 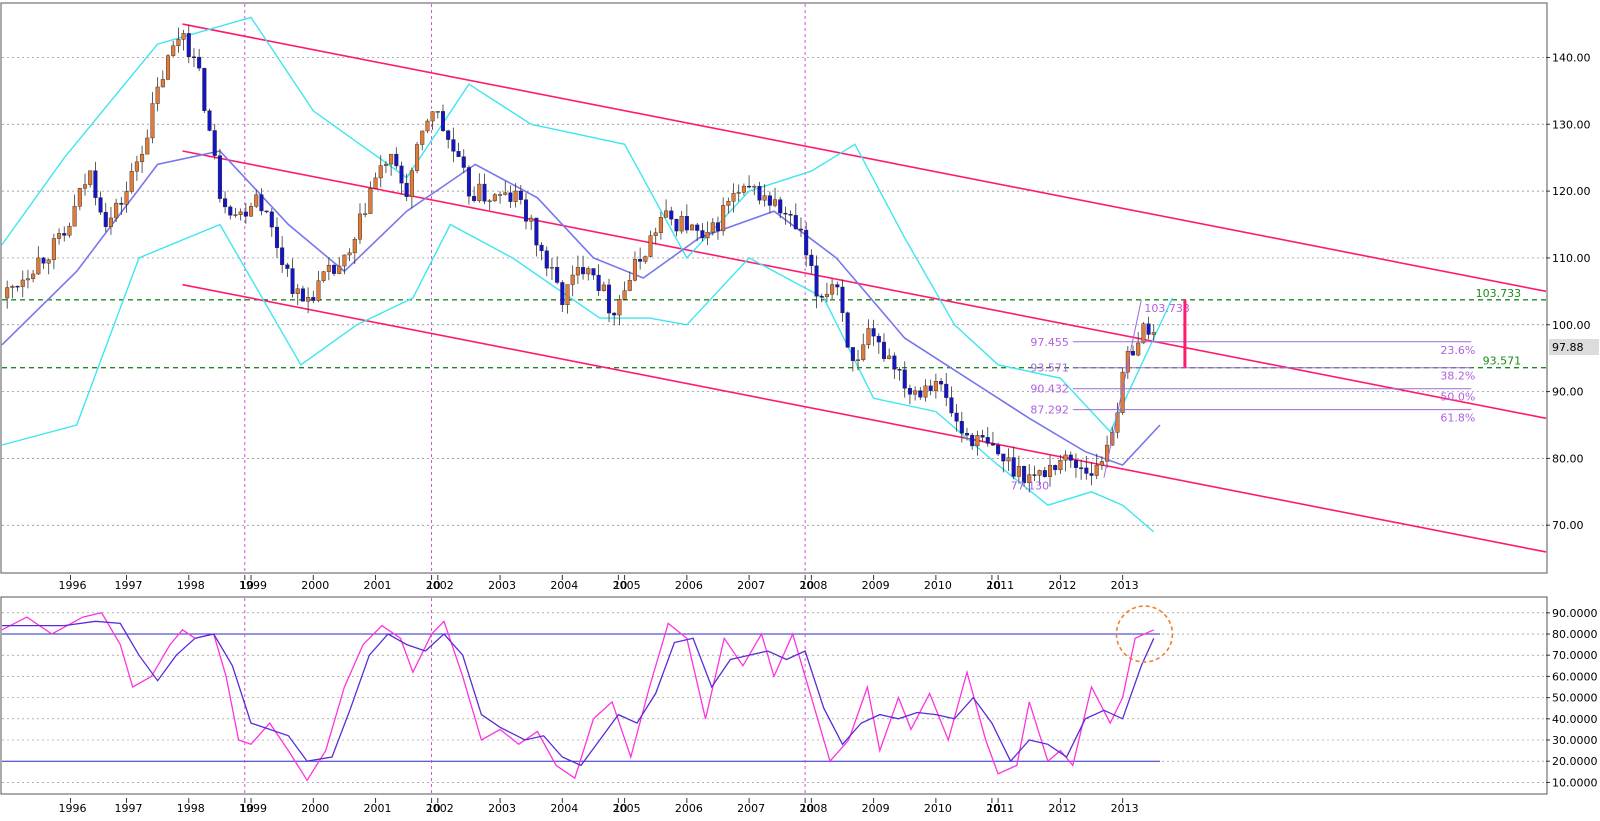 What do you see at coordinates (1575, 782) in the screenshot?
I see `stochastic-tick-label-10: 10.0000` at bounding box center [1575, 782].